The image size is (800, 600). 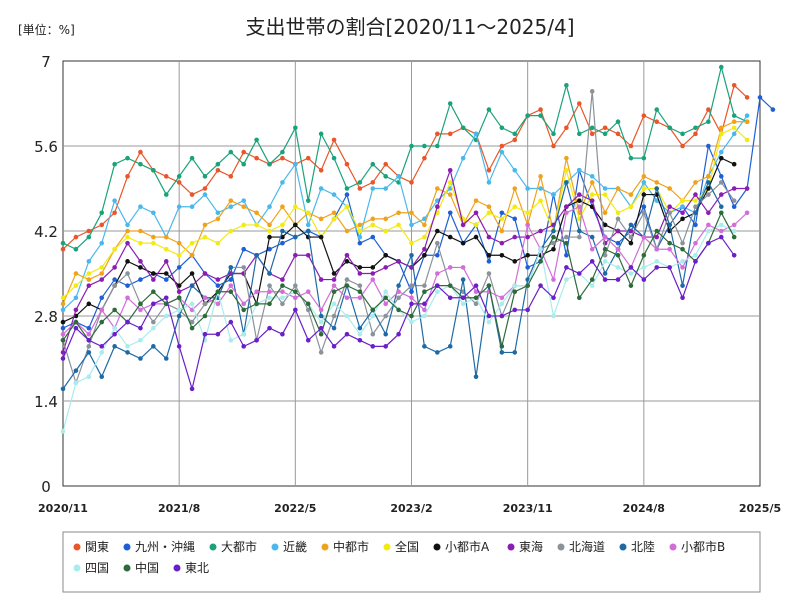 I want to click on y-axis-ticks: 0 1.4 2.8 4.2 5.6 7, so click(x=46, y=274).